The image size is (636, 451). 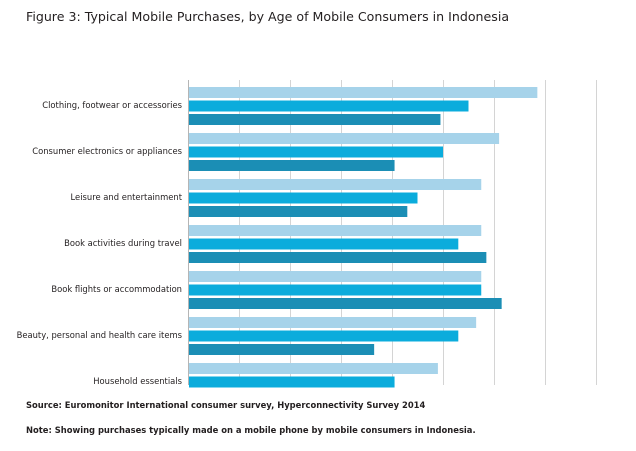 I want to click on category-label: Consumer electronics or appliances, so click(x=107, y=151).